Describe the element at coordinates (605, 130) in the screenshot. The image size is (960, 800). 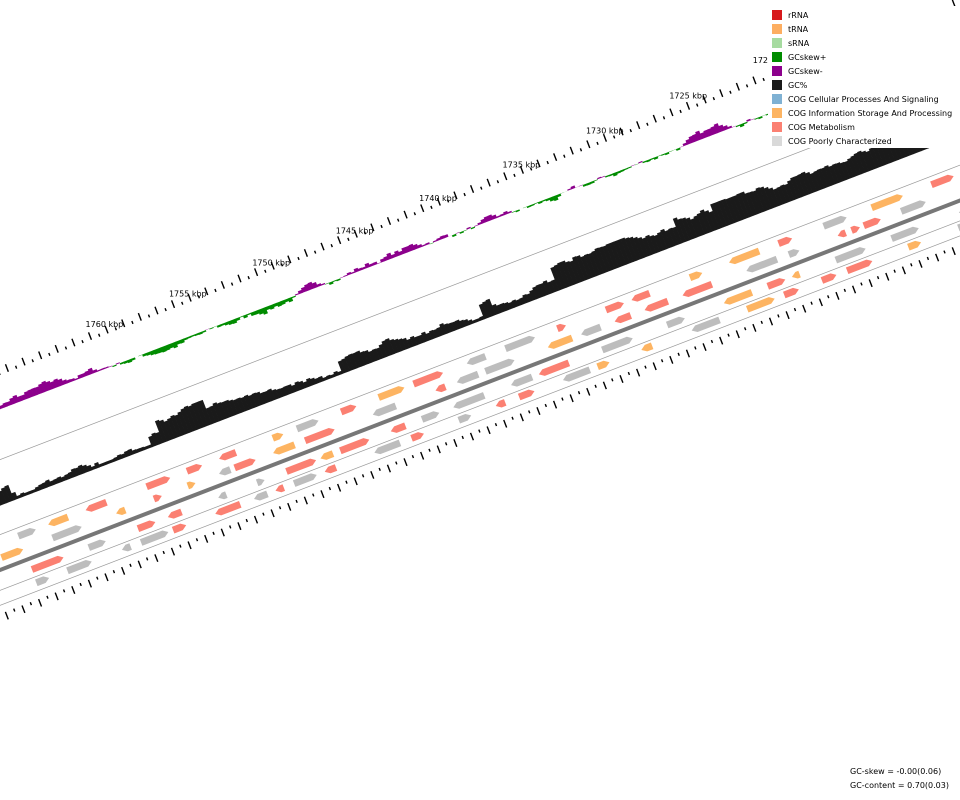
I see `ruler-label: 1730 kbp` at that location.